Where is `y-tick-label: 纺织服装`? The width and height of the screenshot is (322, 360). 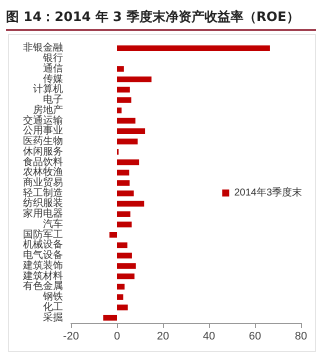 y-tick-label: 纺织服装 is located at coordinates (43, 203).